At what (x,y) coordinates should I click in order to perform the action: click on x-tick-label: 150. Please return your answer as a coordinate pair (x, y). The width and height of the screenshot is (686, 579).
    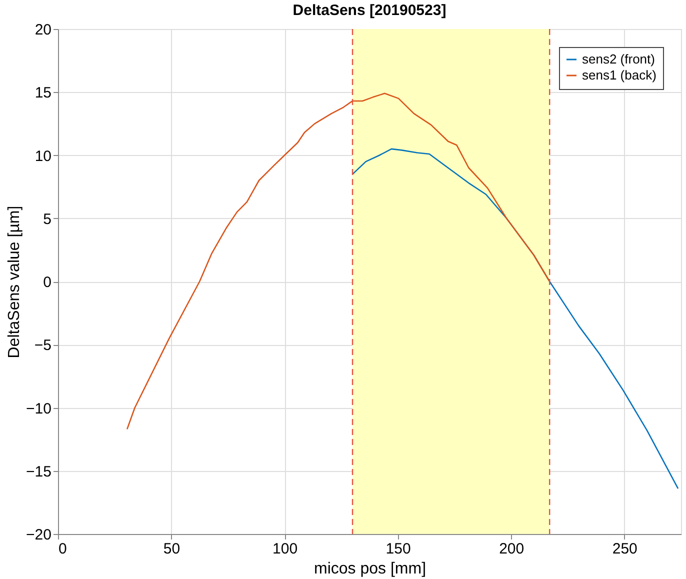
    Looking at the image, I should click on (398, 549).